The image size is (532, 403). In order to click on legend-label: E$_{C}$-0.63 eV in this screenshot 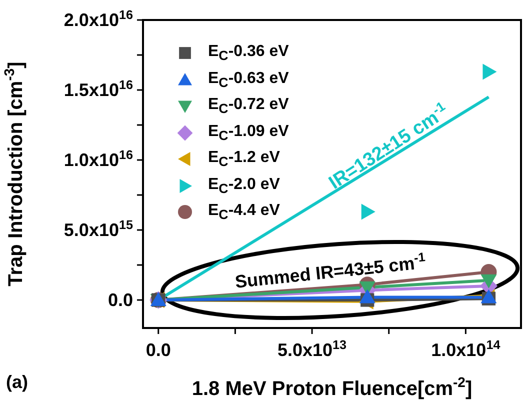, I will do `click(248, 80)`.